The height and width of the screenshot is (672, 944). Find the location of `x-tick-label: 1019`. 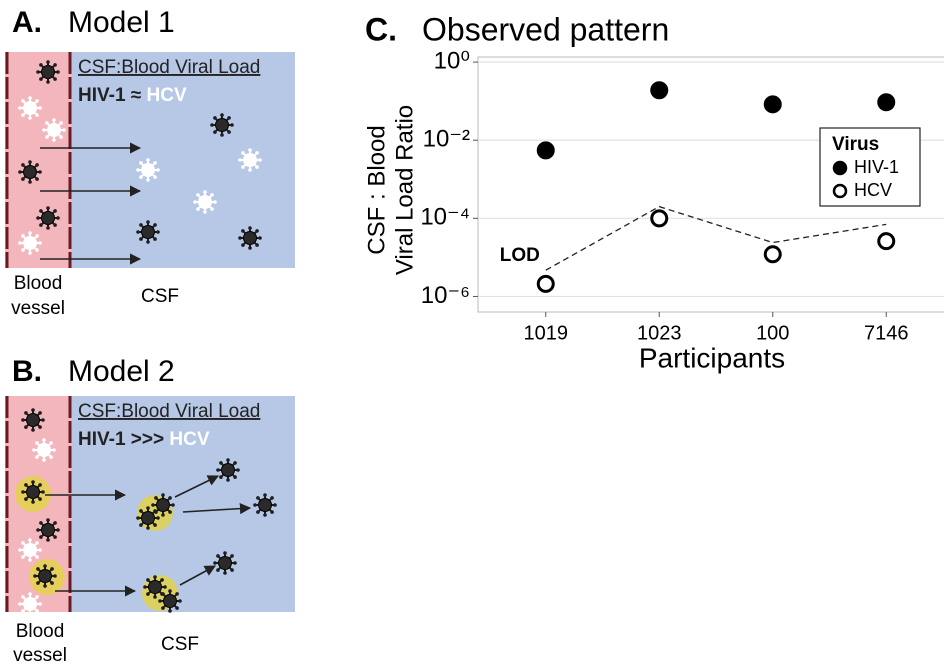

x-tick-label: 1019 is located at coordinates (546, 333).